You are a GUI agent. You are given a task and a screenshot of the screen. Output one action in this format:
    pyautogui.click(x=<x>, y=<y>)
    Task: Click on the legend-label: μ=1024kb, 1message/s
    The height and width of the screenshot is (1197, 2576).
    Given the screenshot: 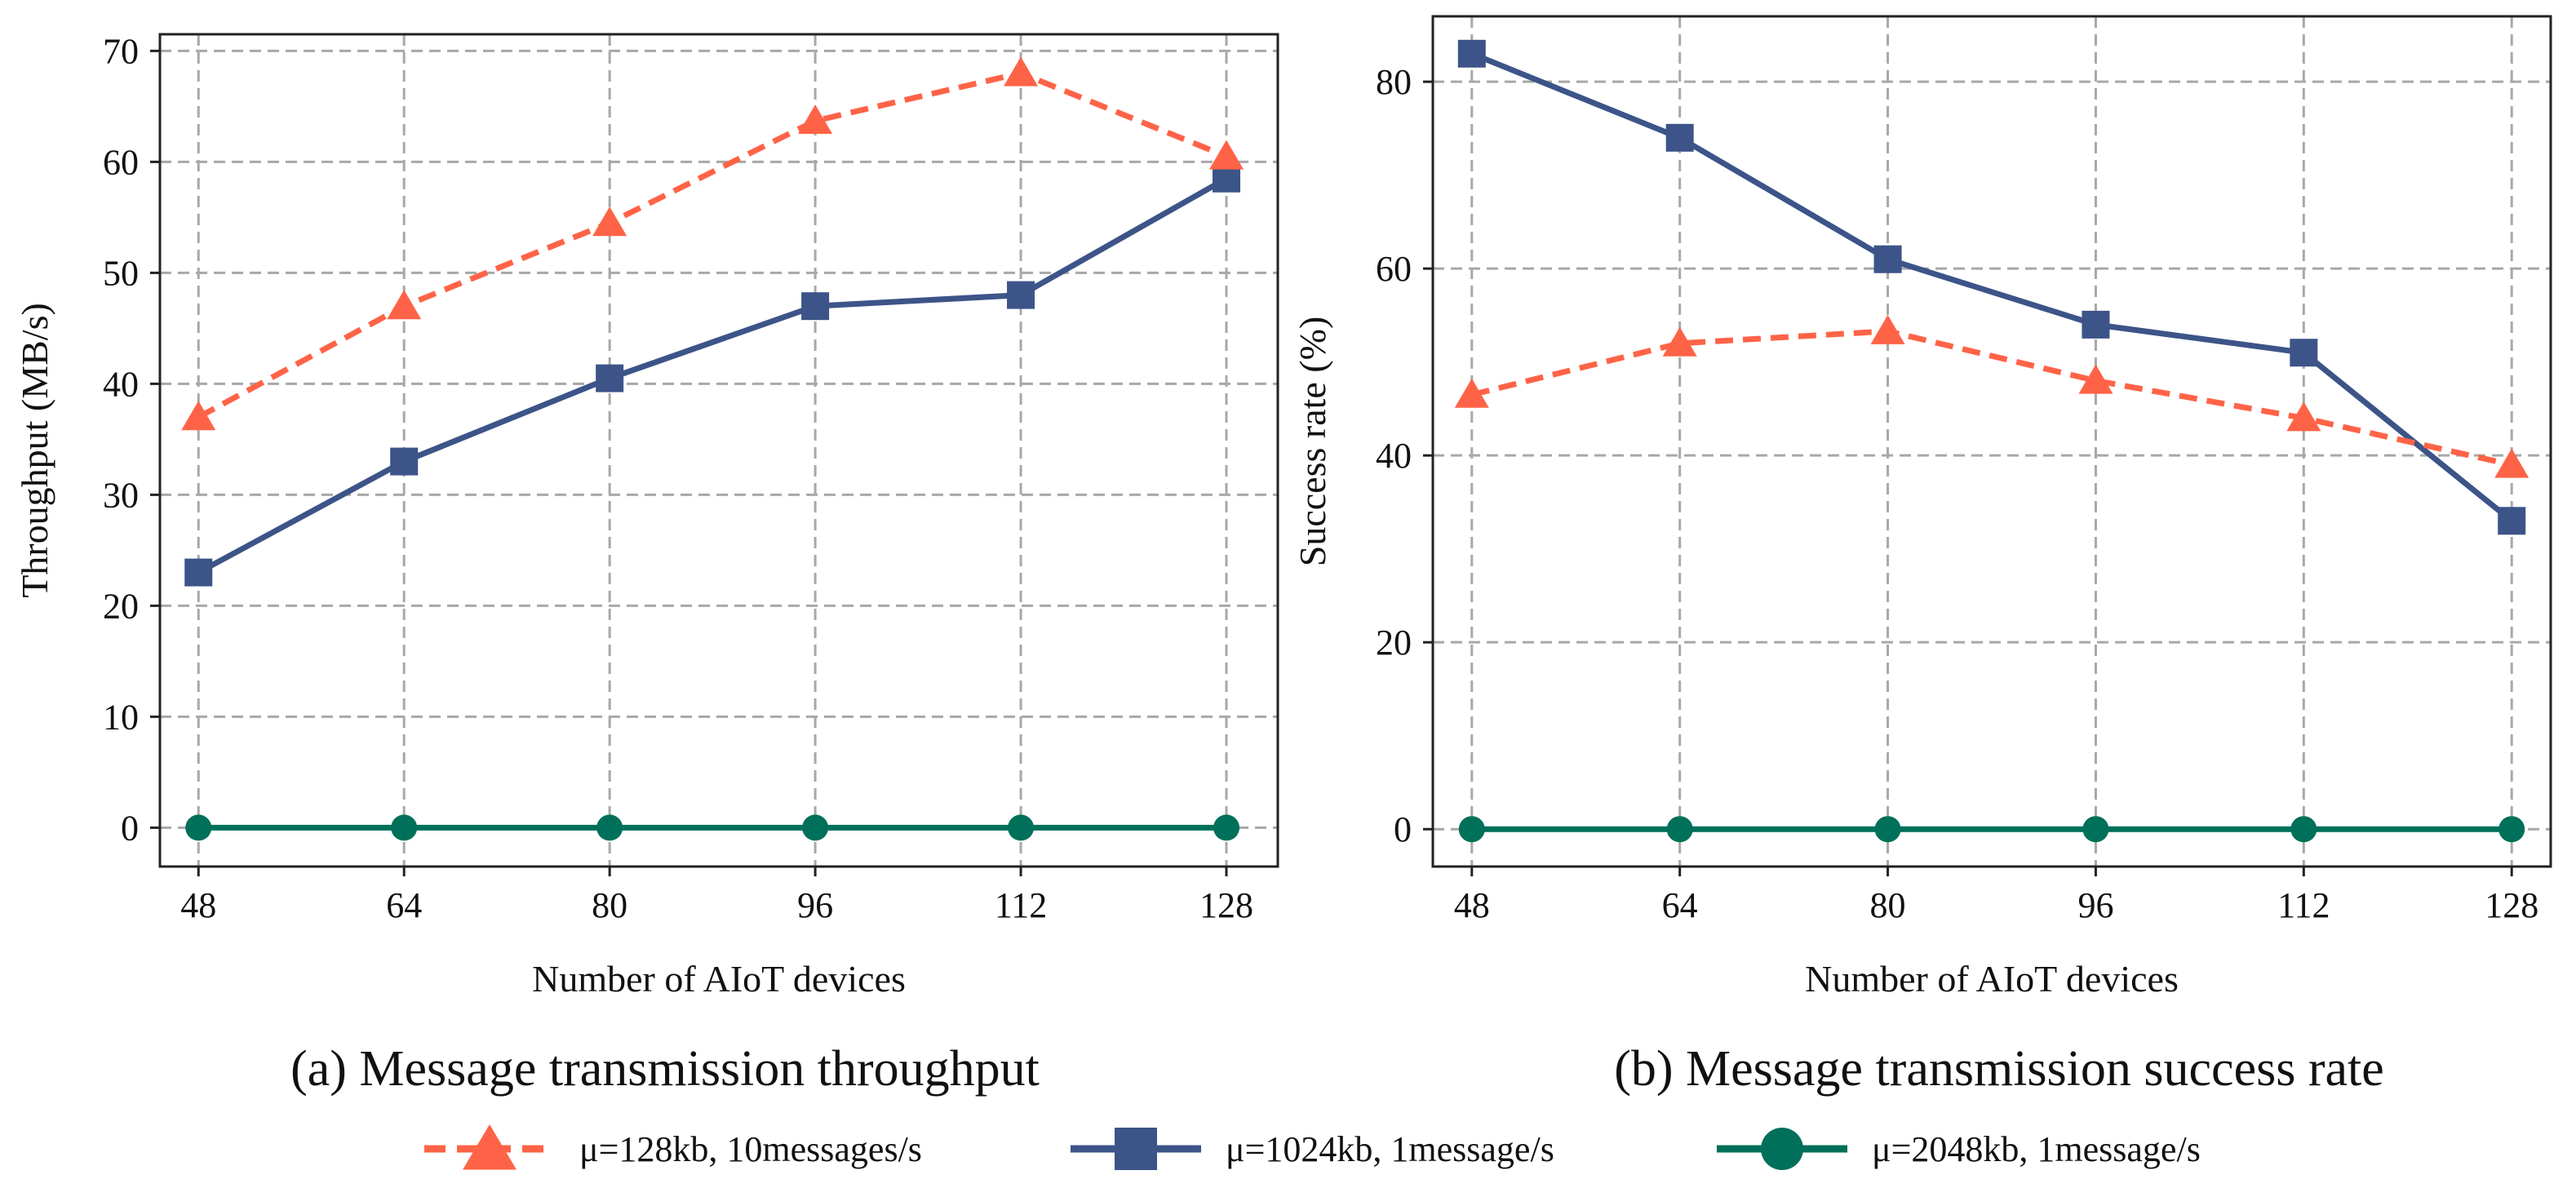 What is the action you would take?
    pyautogui.click(x=1390, y=1149)
    